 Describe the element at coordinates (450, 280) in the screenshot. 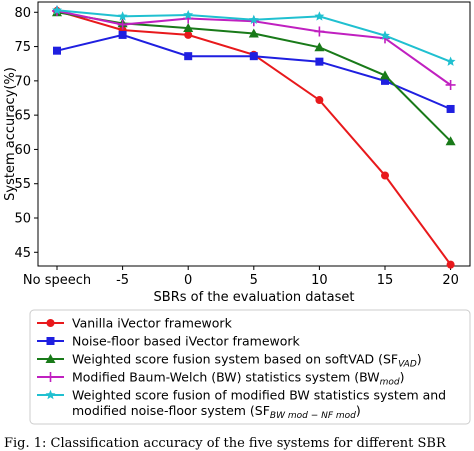

I see `x-tick-label: 20` at that location.